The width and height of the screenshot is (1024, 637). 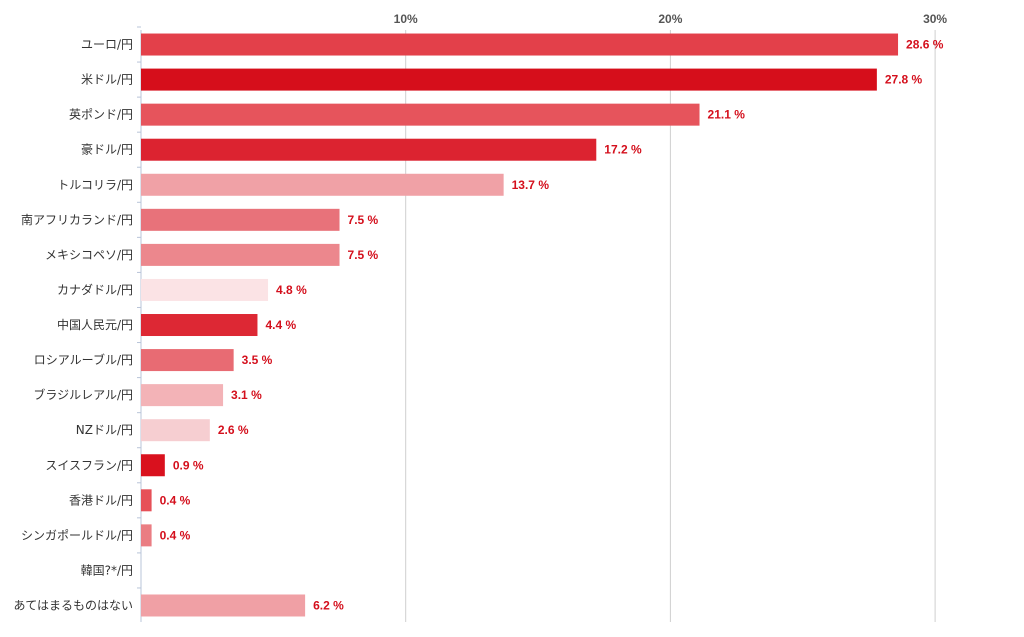 What do you see at coordinates (727, 115) in the screenshot?
I see `data-label: 21.1 %` at bounding box center [727, 115].